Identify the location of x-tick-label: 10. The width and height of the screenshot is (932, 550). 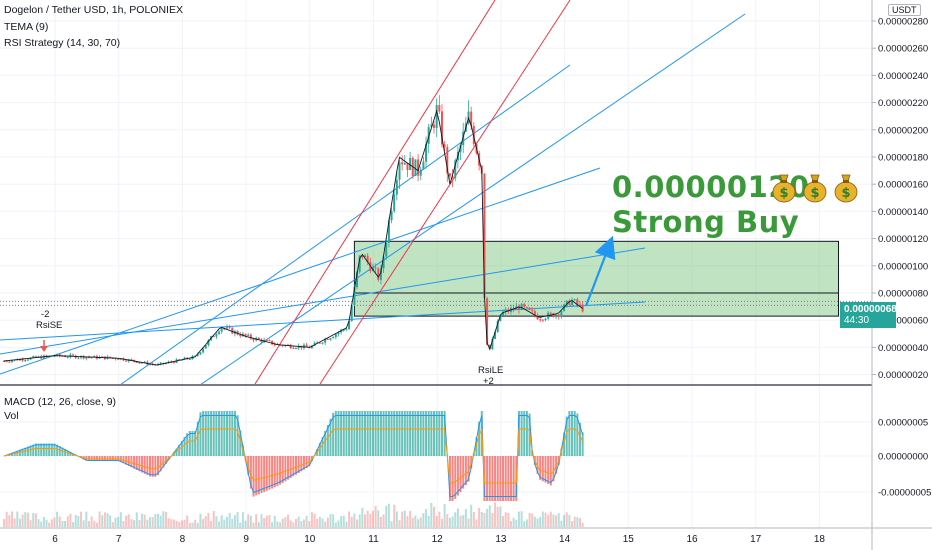
(310, 539).